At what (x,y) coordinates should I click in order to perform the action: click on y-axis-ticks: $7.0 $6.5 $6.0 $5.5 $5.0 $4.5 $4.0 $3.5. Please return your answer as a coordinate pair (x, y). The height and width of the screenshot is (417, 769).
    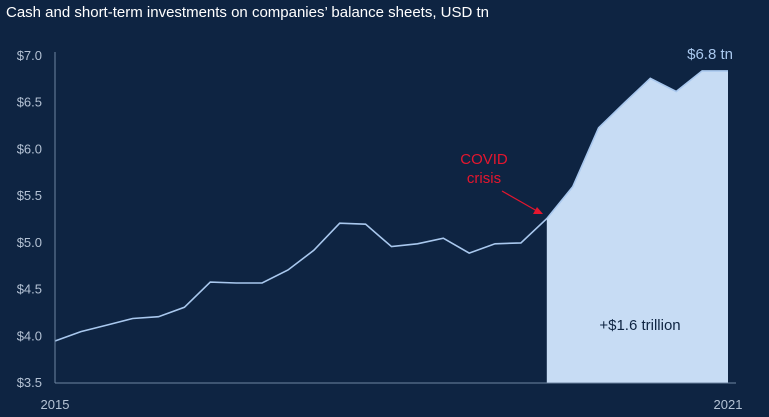
    Looking at the image, I should click on (29, 219).